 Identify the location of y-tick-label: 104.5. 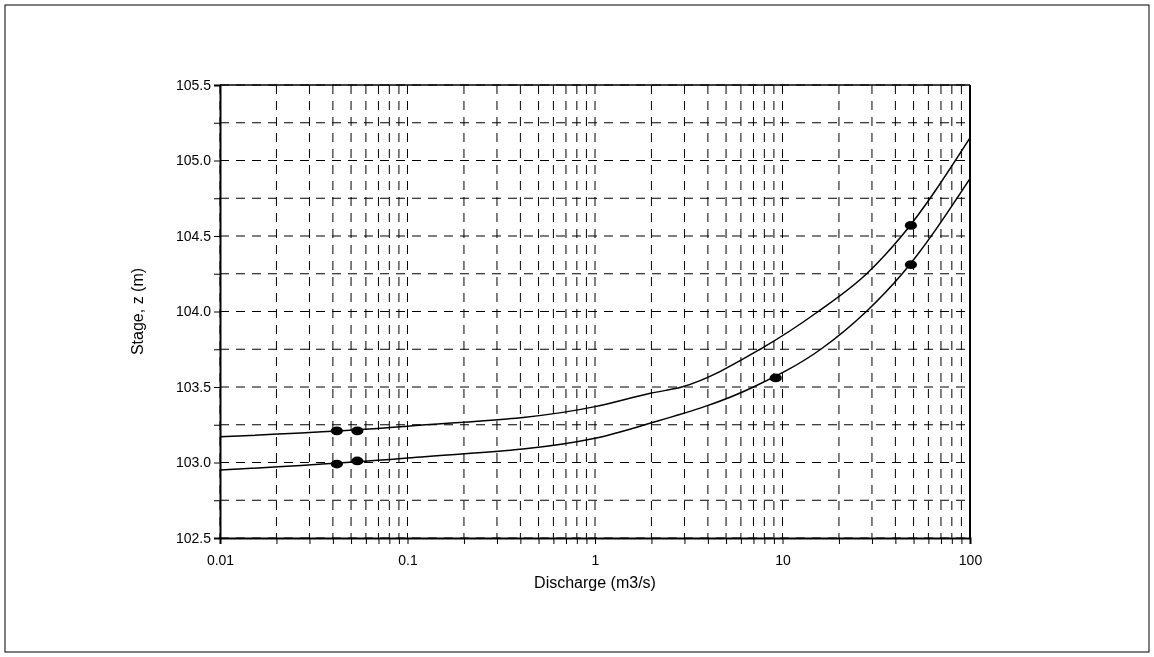
(193, 235).